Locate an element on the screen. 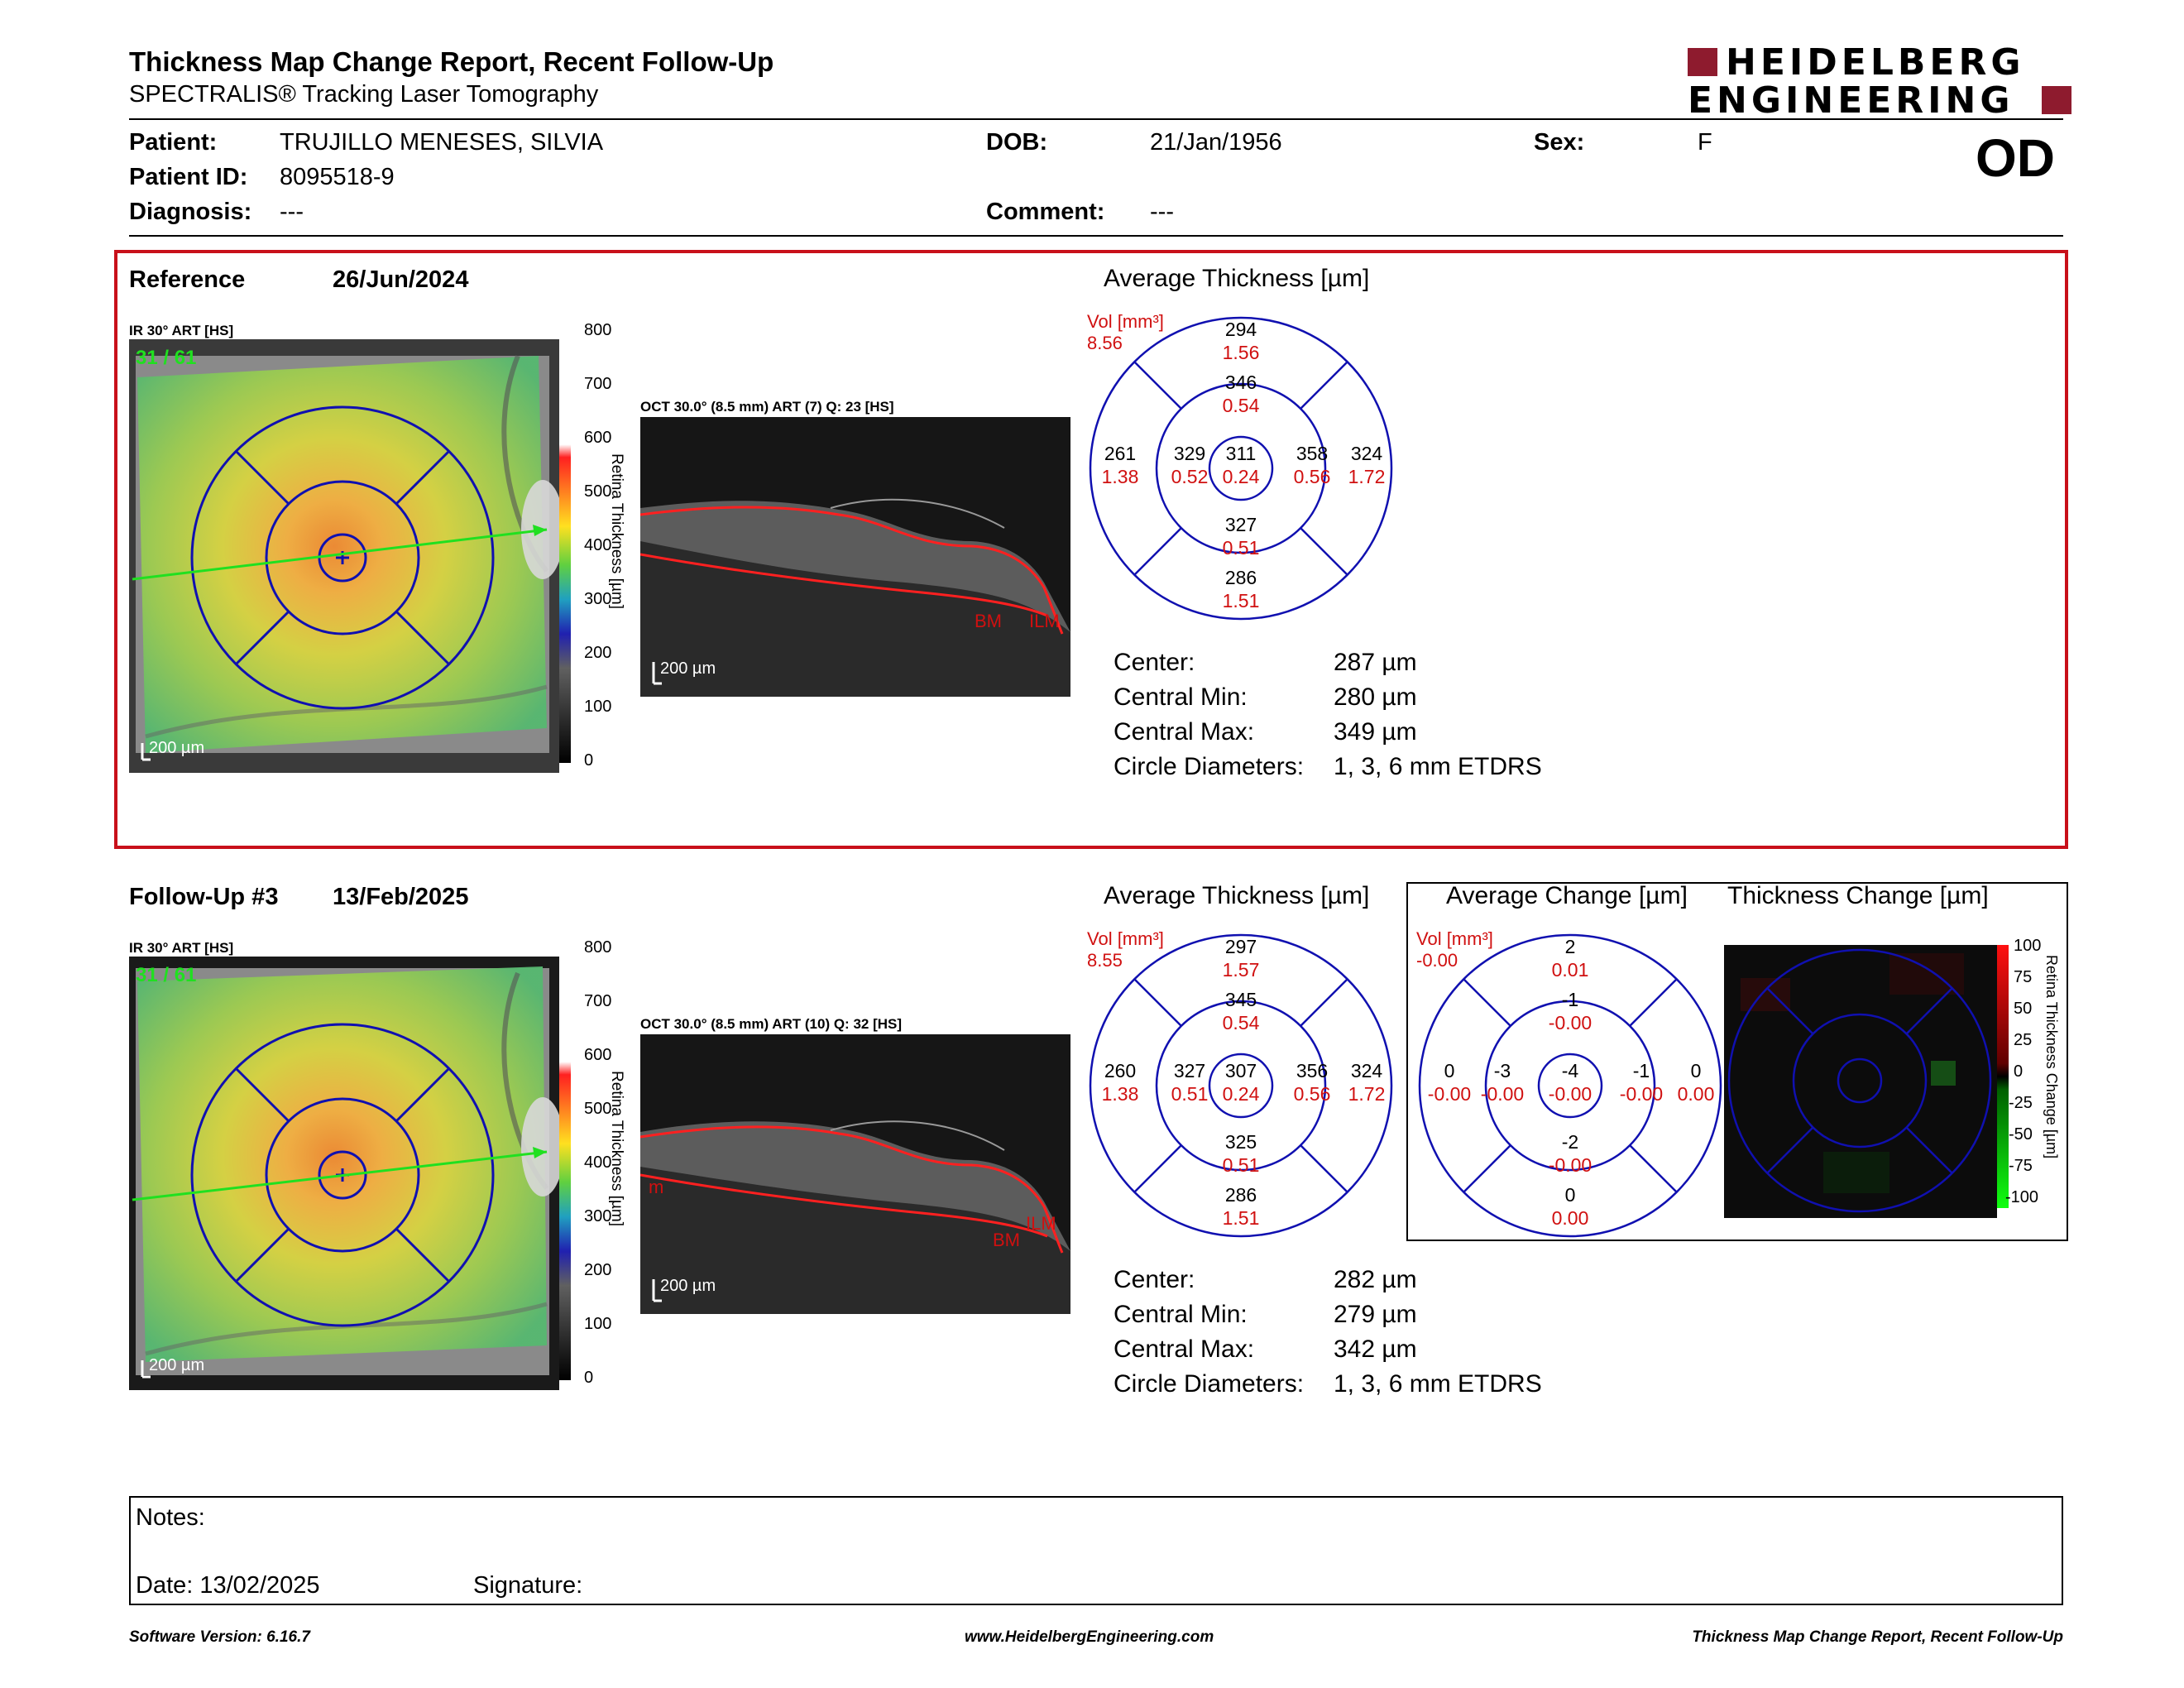 Image resolution: width=2184 pixels, height=1688 pixels. ref-center-val: 311 is located at coordinates (1241, 453).